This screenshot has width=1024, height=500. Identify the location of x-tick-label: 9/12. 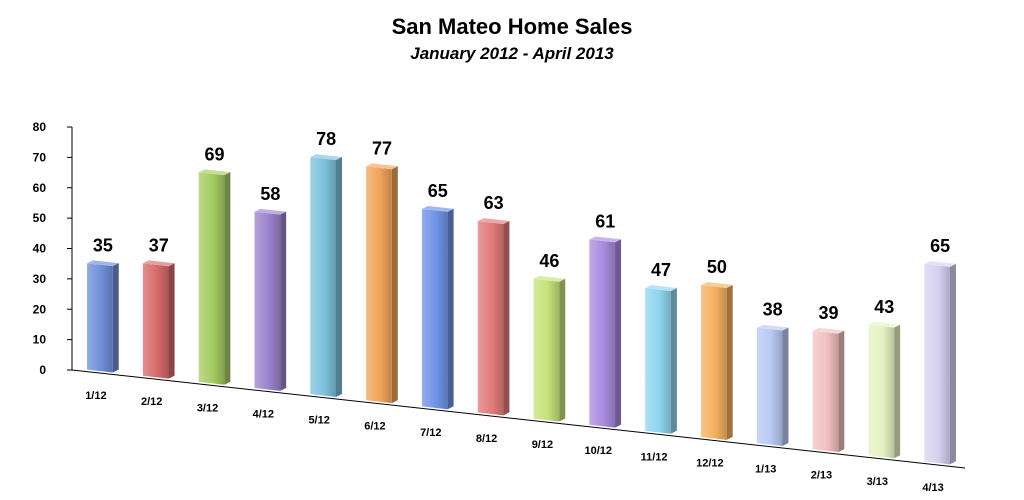
(542, 445).